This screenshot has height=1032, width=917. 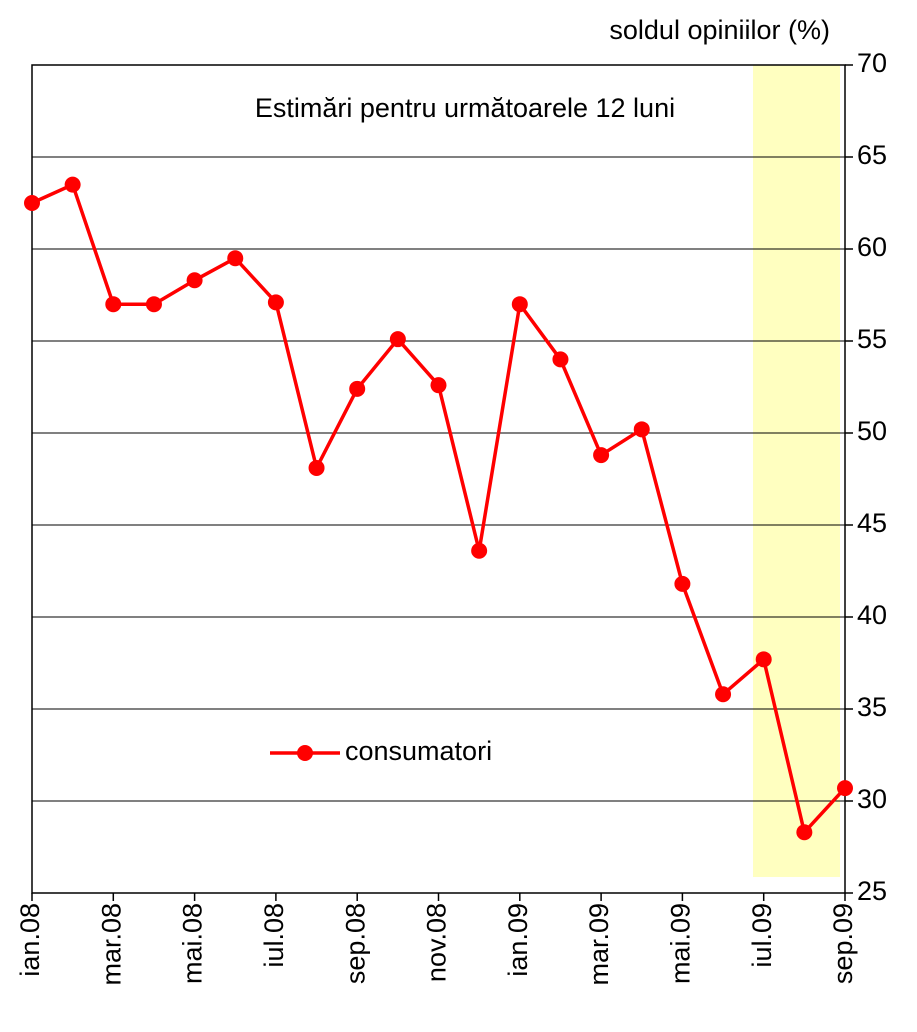 What do you see at coordinates (111, 944) in the screenshot?
I see `x-tick-label: mar.08` at bounding box center [111, 944].